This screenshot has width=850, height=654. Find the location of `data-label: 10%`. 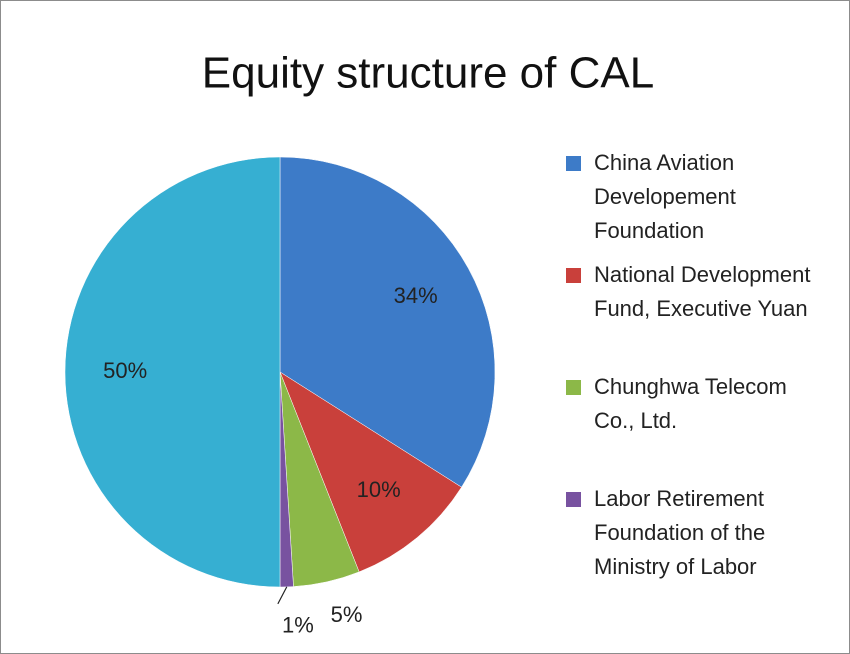

data-label: 10% is located at coordinates (379, 489).